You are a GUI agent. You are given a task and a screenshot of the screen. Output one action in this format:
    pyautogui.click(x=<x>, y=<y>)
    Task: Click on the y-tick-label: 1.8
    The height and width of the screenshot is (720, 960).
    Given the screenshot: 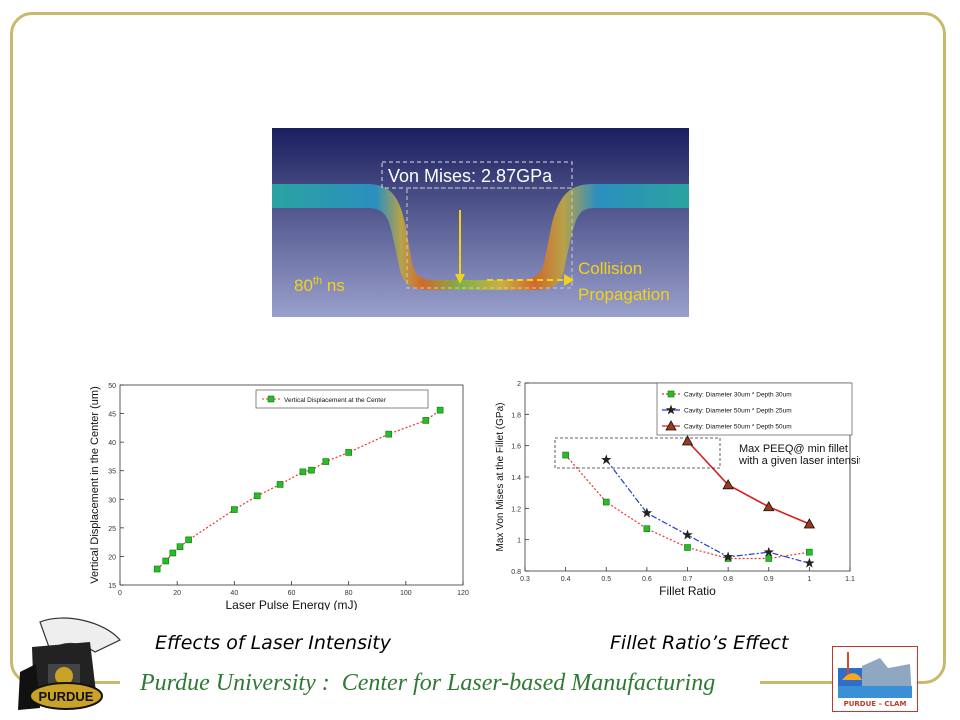 What is the action you would take?
    pyautogui.click(x=516, y=415)
    